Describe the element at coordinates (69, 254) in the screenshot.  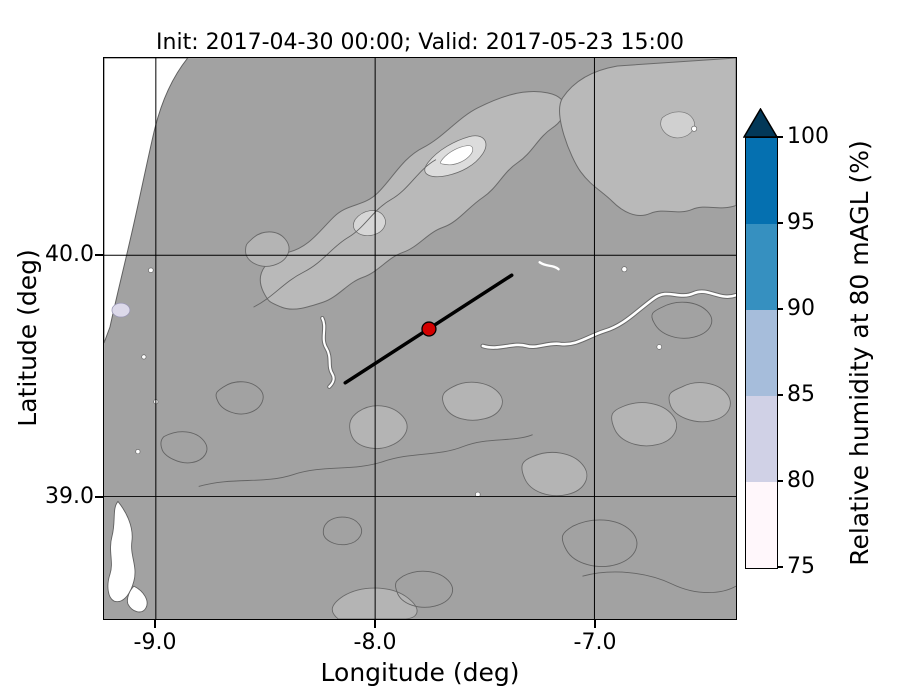
I see `y-tick-label: 40.0` at that location.